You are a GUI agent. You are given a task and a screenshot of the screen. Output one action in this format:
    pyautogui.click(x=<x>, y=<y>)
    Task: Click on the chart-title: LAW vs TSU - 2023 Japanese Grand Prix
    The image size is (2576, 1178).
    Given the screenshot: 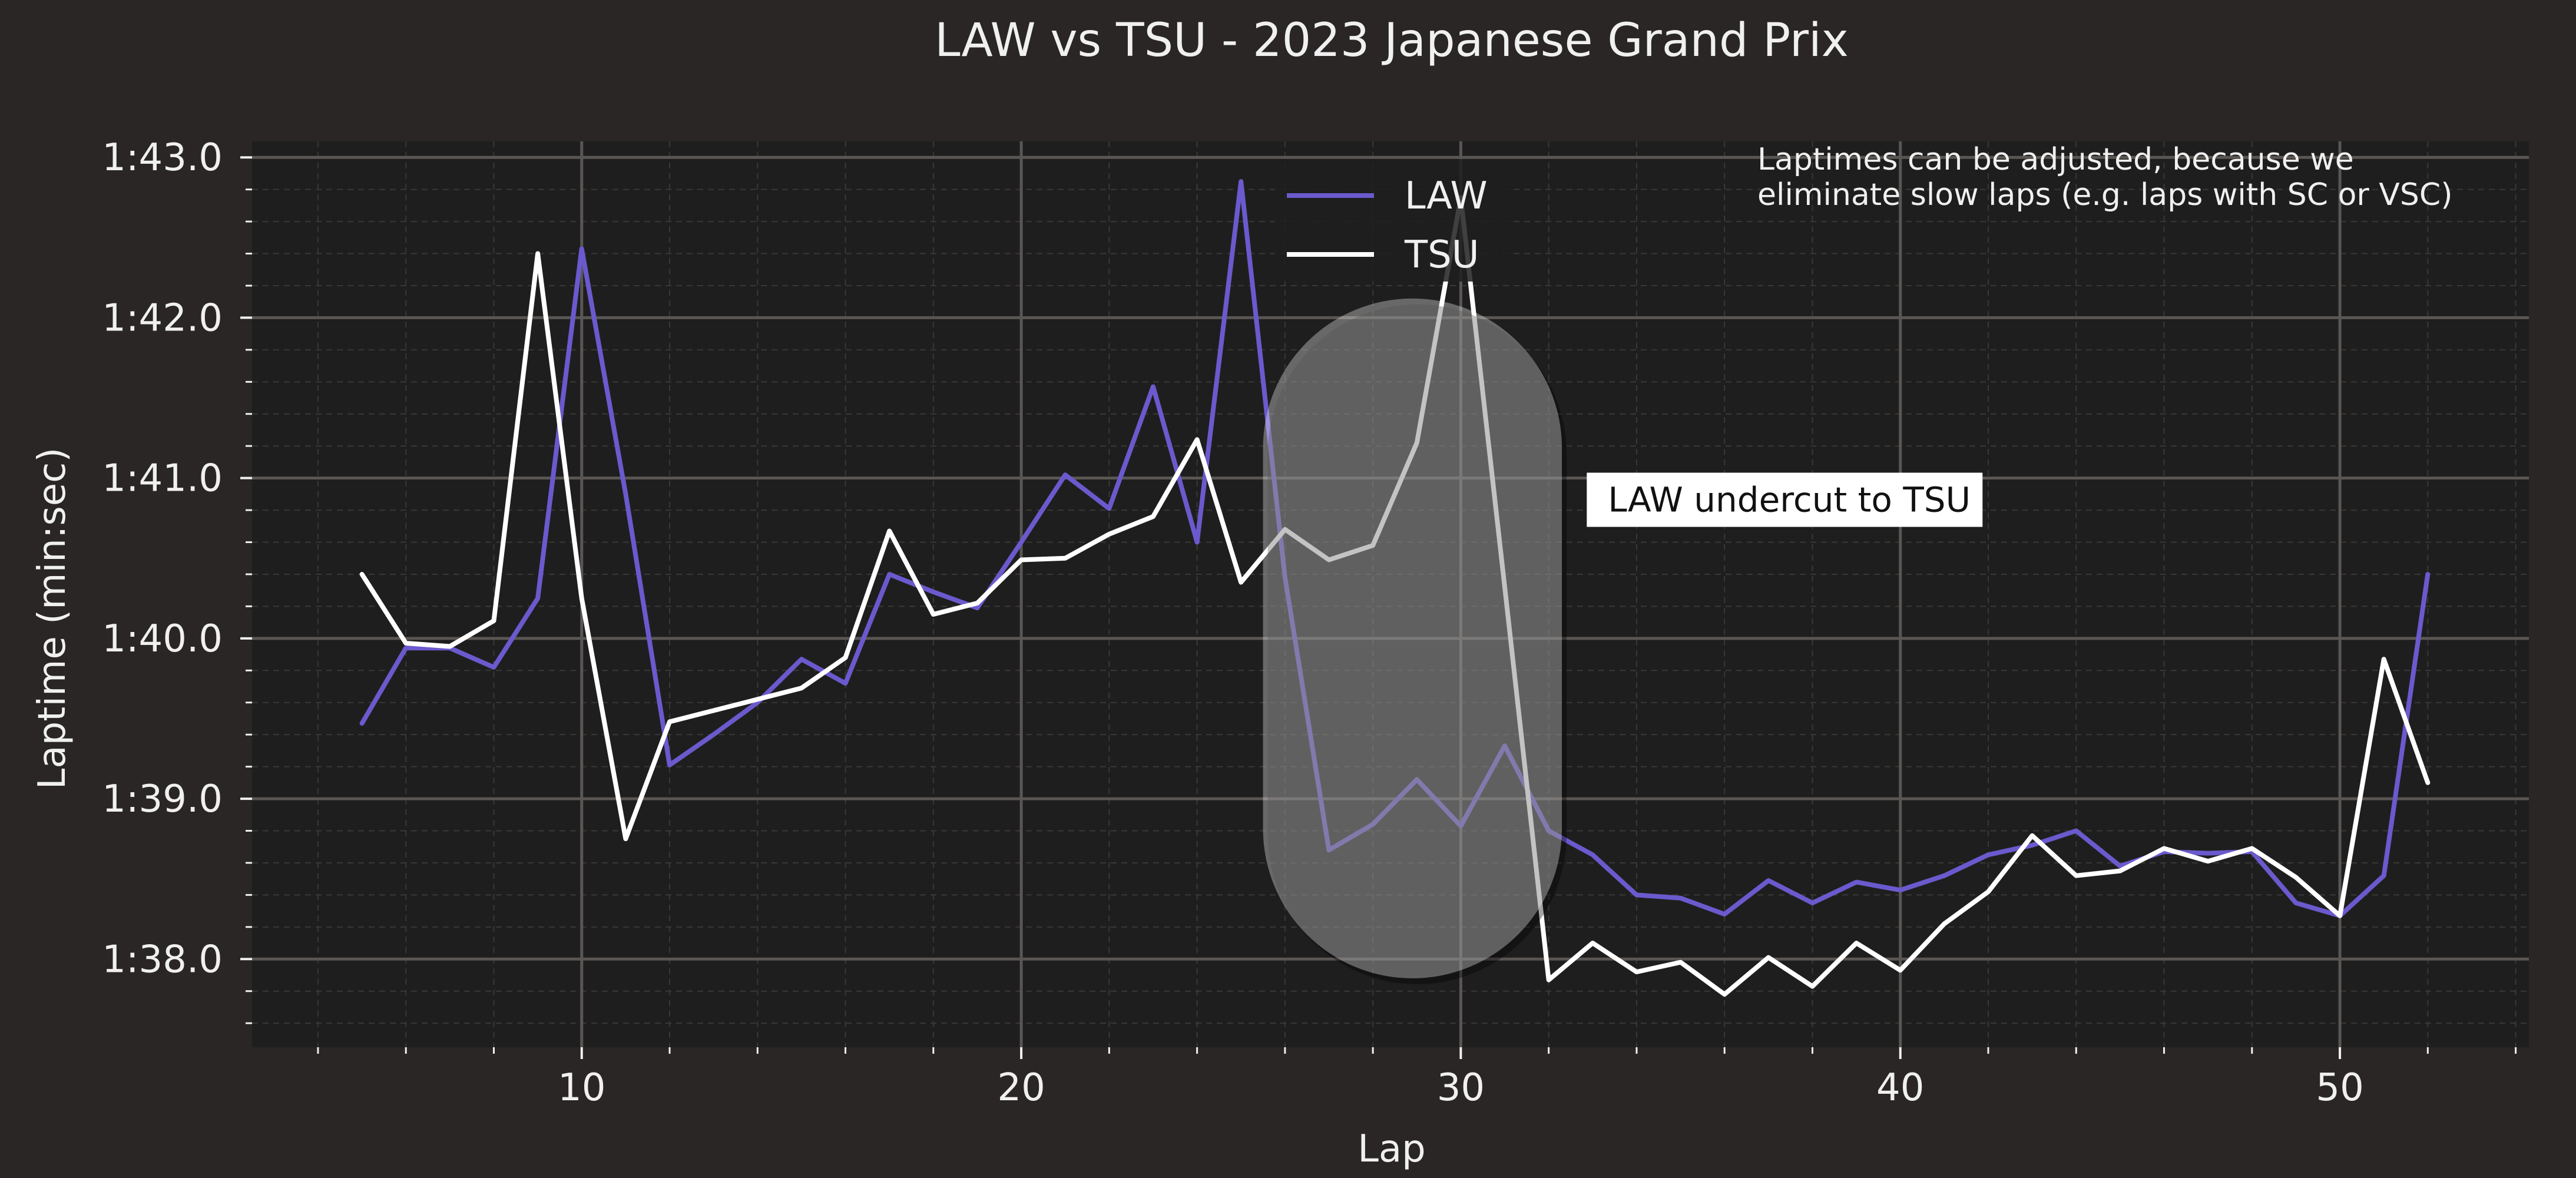 What is the action you would take?
    pyautogui.click(x=1392, y=40)
    